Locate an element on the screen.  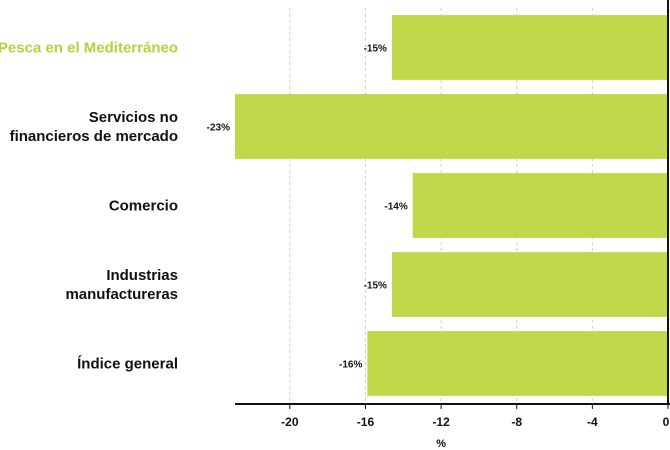
data-label: -23% is located at coordinates (218, 128).